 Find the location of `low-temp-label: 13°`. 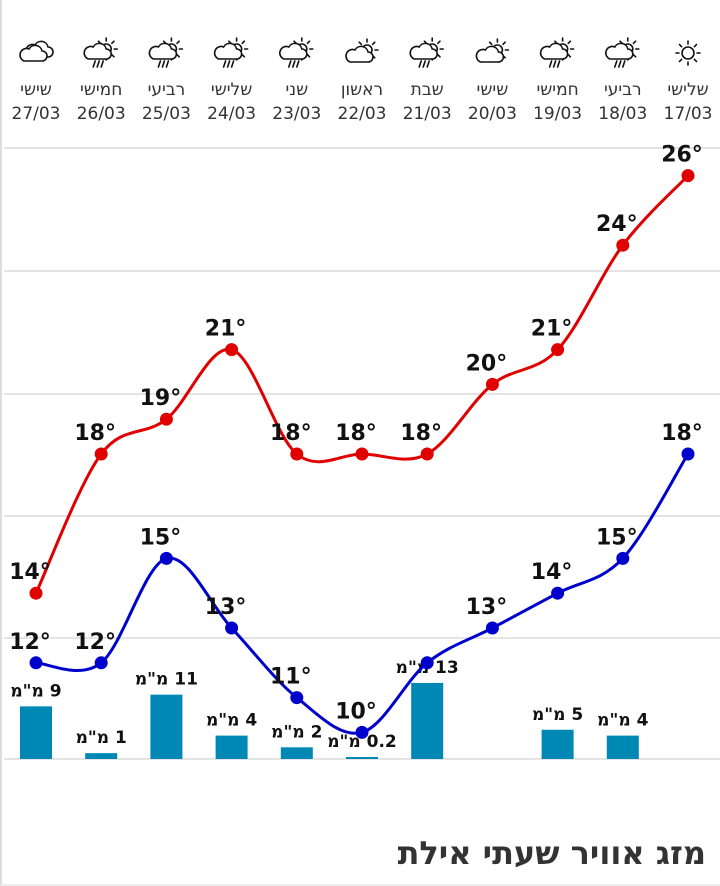

low-temp-label: 13° is located at coordinates (487, 607).